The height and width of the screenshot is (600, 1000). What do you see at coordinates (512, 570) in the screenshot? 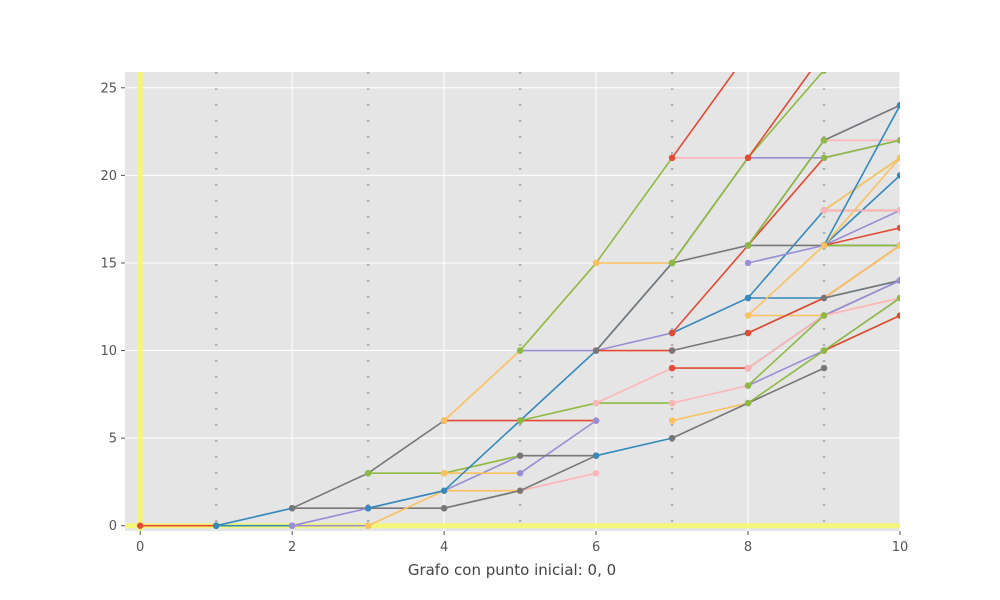
I see `x-axis-label: Grafo con punto inicial: 0, 0` at bounding box center [512, 570].